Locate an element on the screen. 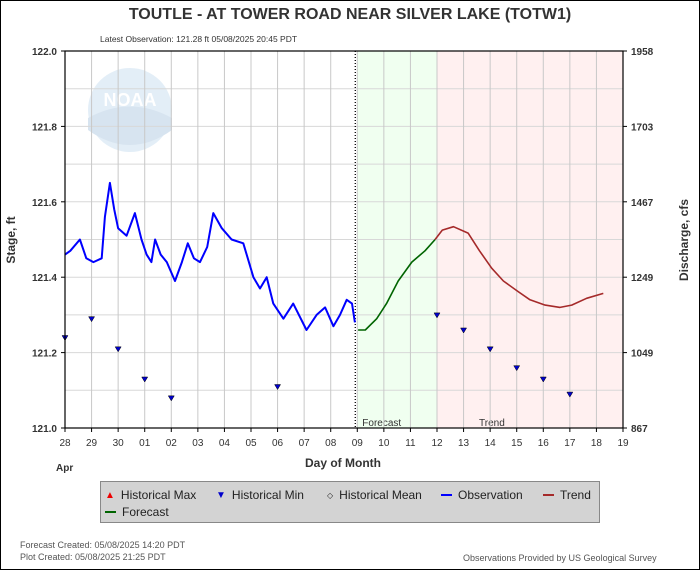 Image resolution: width=700 pixels, height=570 pixels. x-tick-label: 14 is located at coordinates (491, 443).